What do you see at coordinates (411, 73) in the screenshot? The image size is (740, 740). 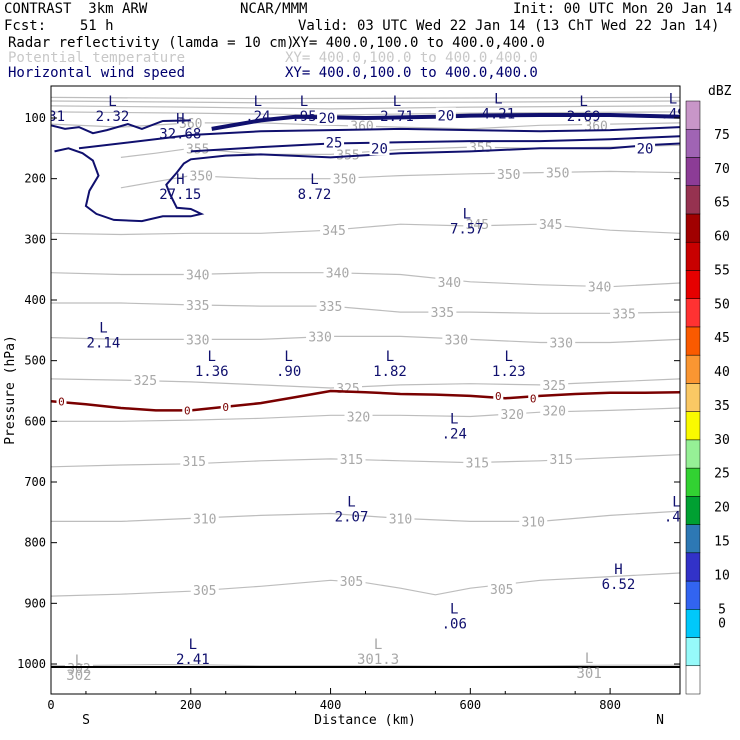 I see `legend-wind-xy: XY= 400.0,100.0 to 400.0,400.0` at bounding box center [411, 73].